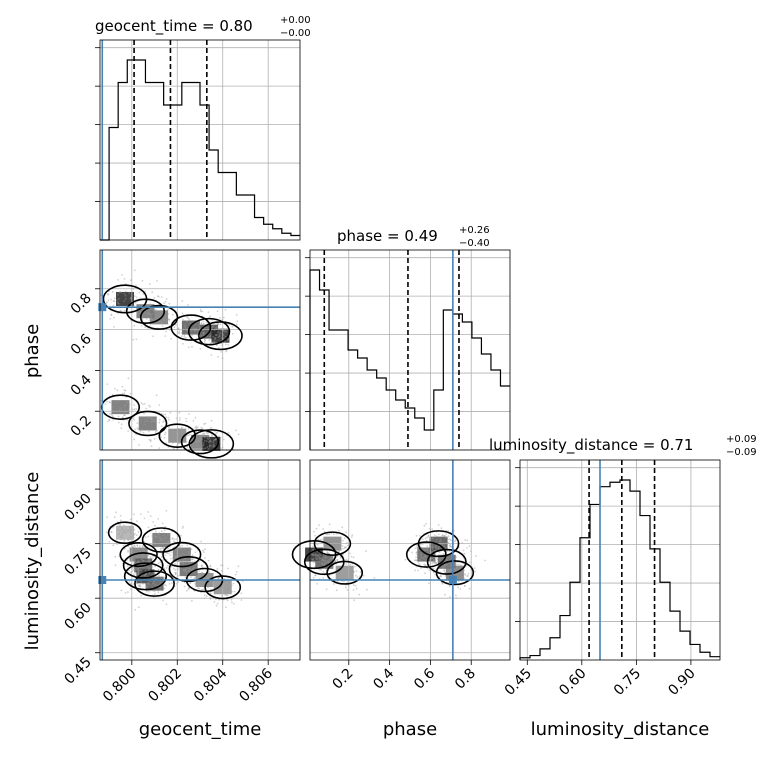  Describe the element at coordinates (413, 237) in the screenshot. I see `title-phase: phase = 0.49 +0.26 −0.40` at that location.